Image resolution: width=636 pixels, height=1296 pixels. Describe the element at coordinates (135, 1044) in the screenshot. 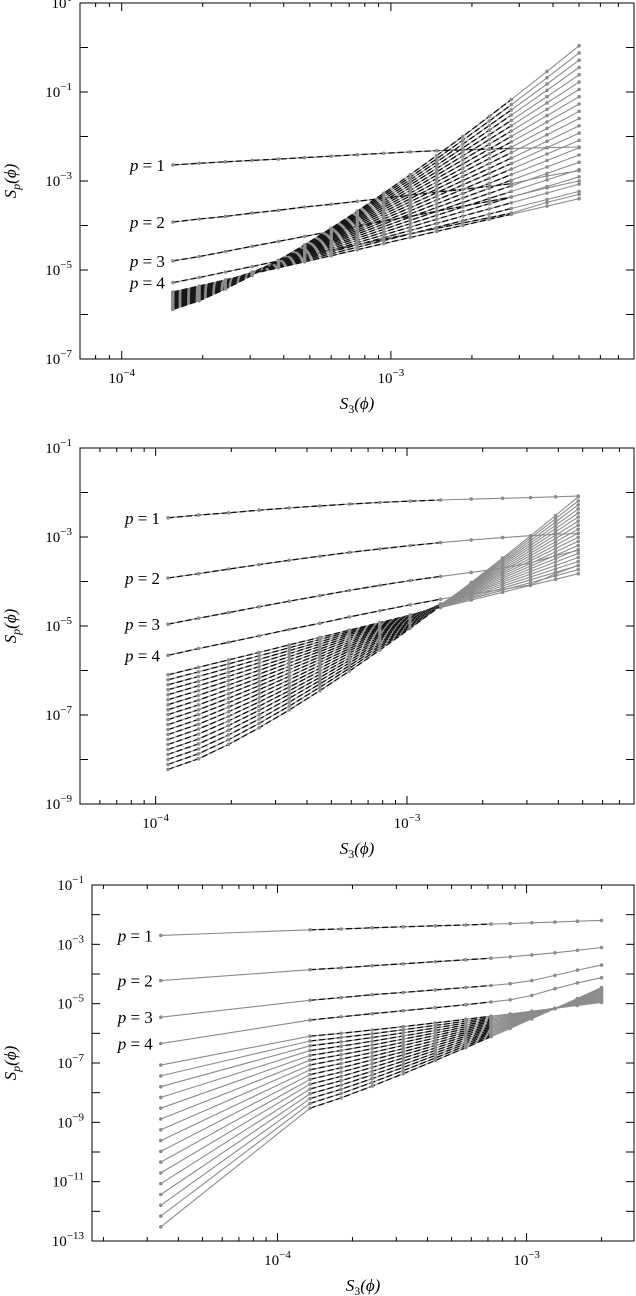

I see `annotation-p4: p = 4` at that location.